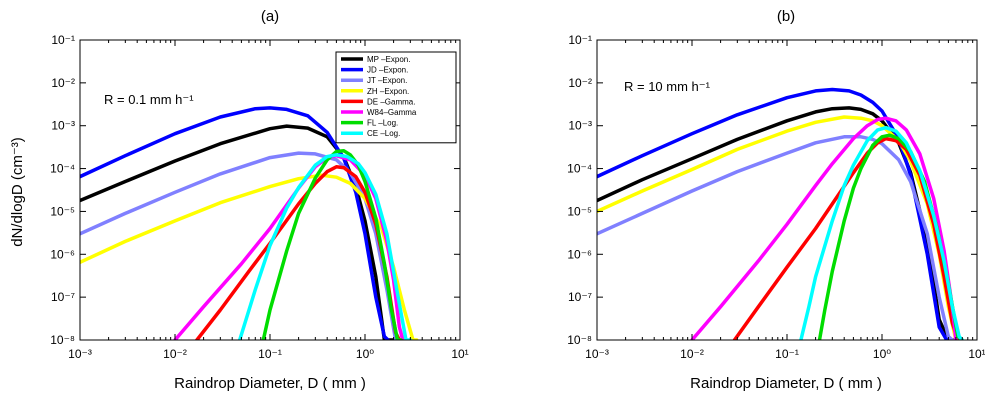 The image size is (985, 397). Describe the element at coordinates (786, 16) in the screenshot. I see `panel-b-title: (b)` at that location.